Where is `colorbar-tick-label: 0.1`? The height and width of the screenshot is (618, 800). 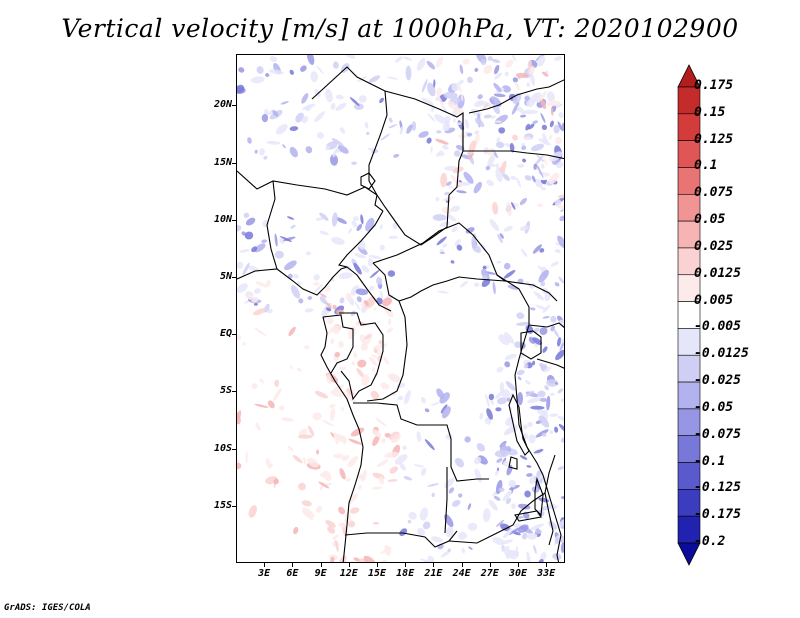
colorbar-tick-label: 0.1 is located at coordinates (706, 166).